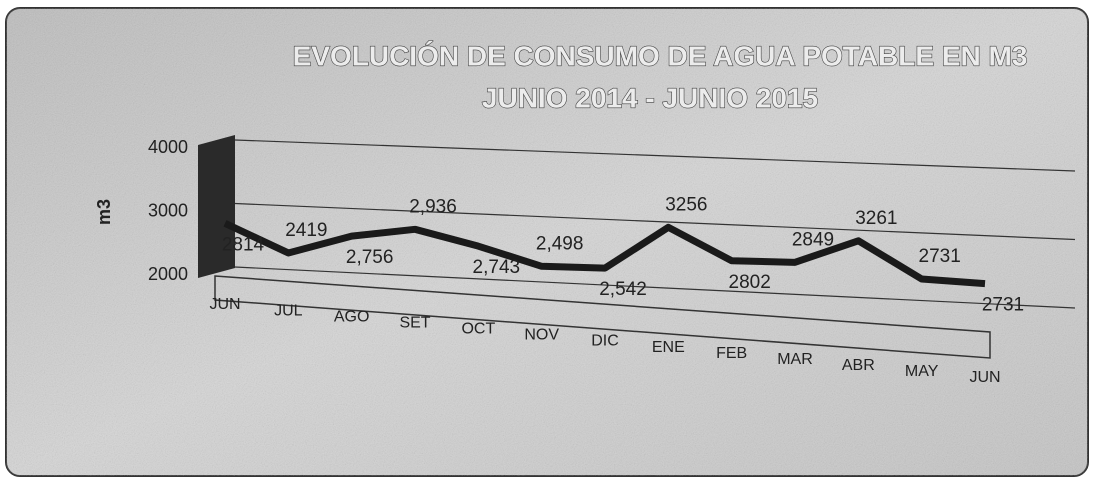 The image size is (1094, 487). What do you see at coordinates (876, 218) in the screenshot?
I see `data-label: 3261` at bounding box center [876, 218].